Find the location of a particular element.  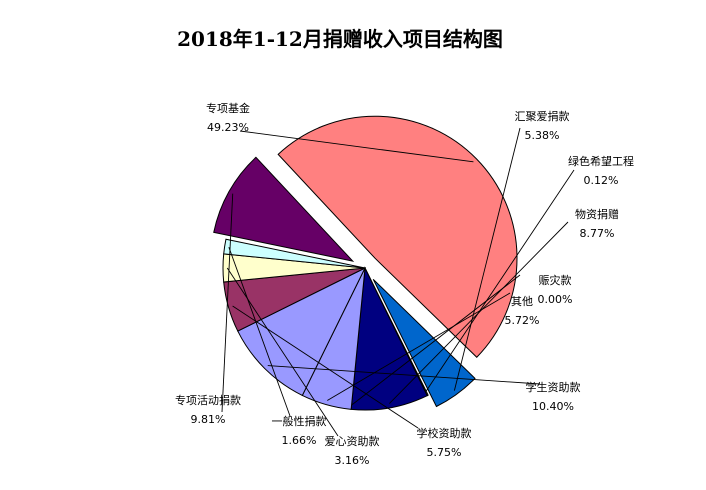

slice-10-percent-label: 1.66% is located at coordinates (299, 440).